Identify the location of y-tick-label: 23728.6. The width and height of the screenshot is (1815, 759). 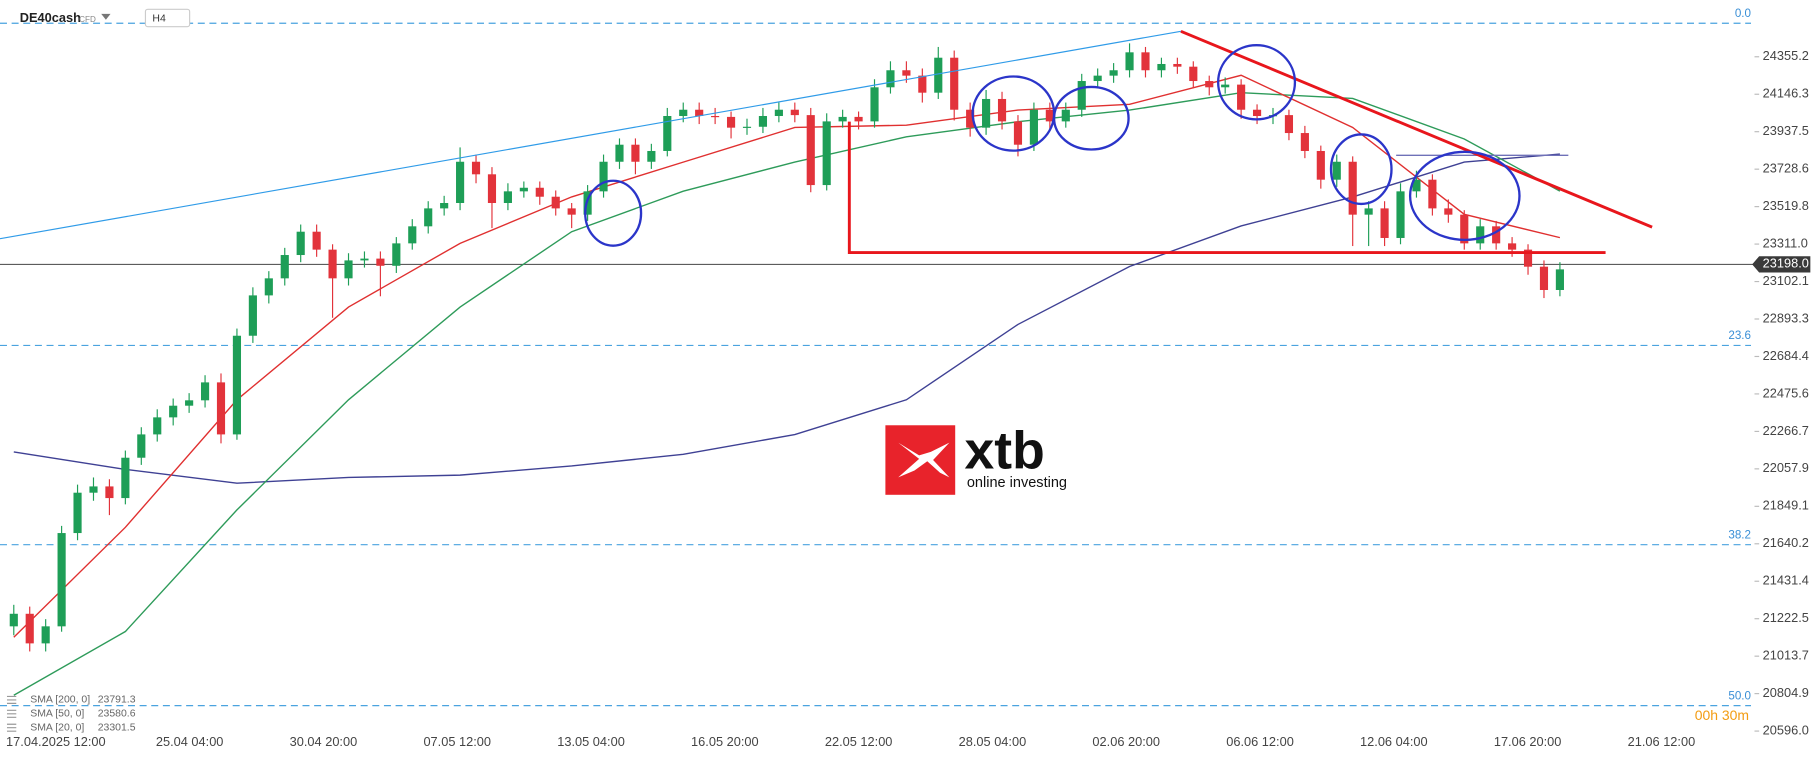
(1786, 168).